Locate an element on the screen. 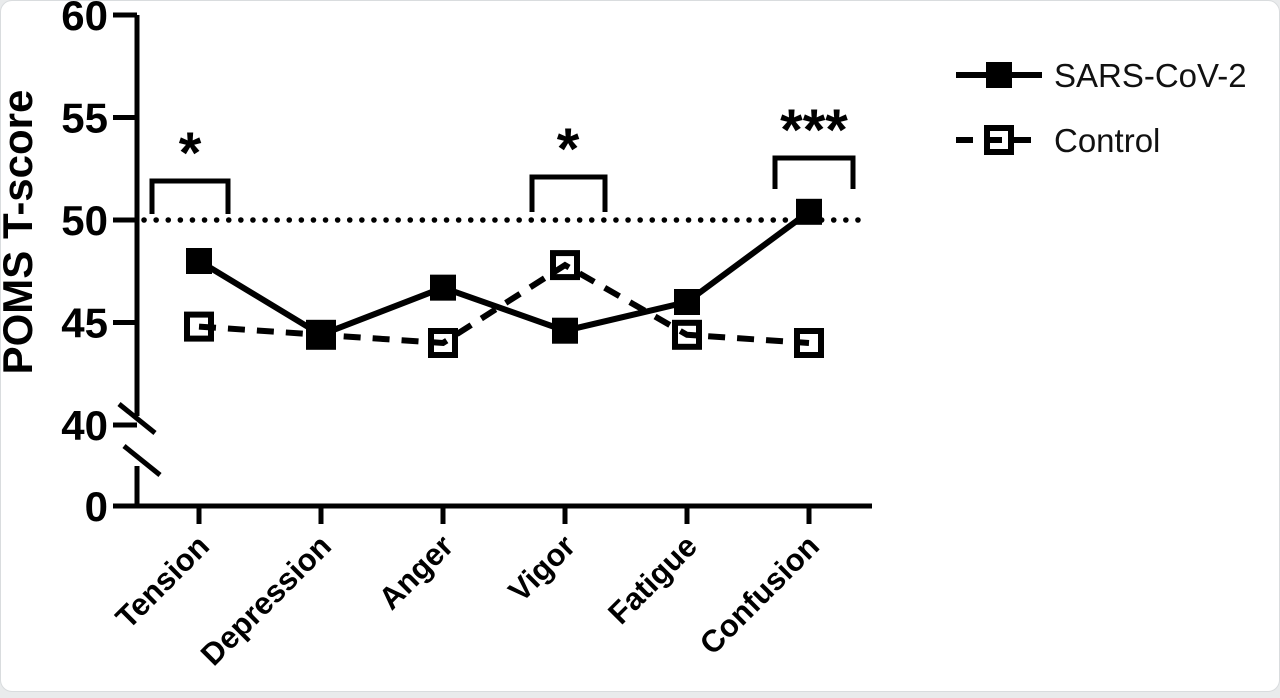 This screenshot has width=1280, height=698. y-tick-label-55: 55 is located at coordinates (84, 118).